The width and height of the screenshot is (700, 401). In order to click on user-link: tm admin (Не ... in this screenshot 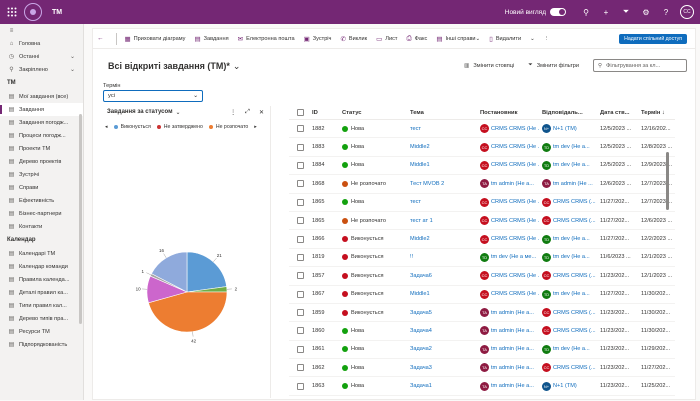, I will do `click(573, 184)`.